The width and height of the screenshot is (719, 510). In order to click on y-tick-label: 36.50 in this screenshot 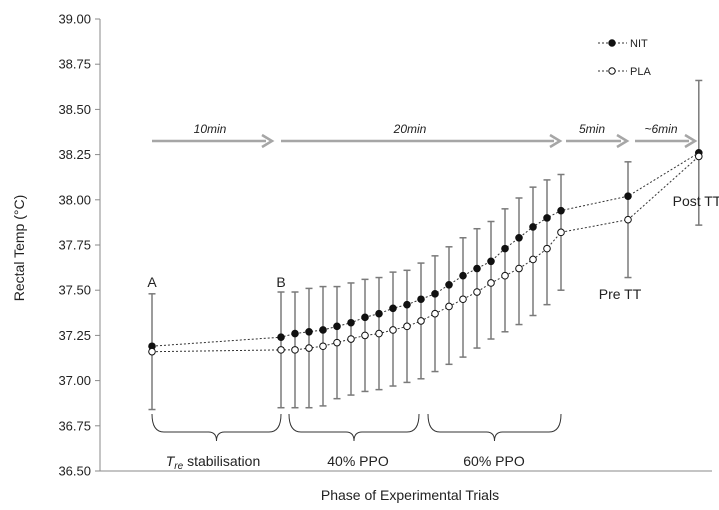, I will do `click(74, 471)`.